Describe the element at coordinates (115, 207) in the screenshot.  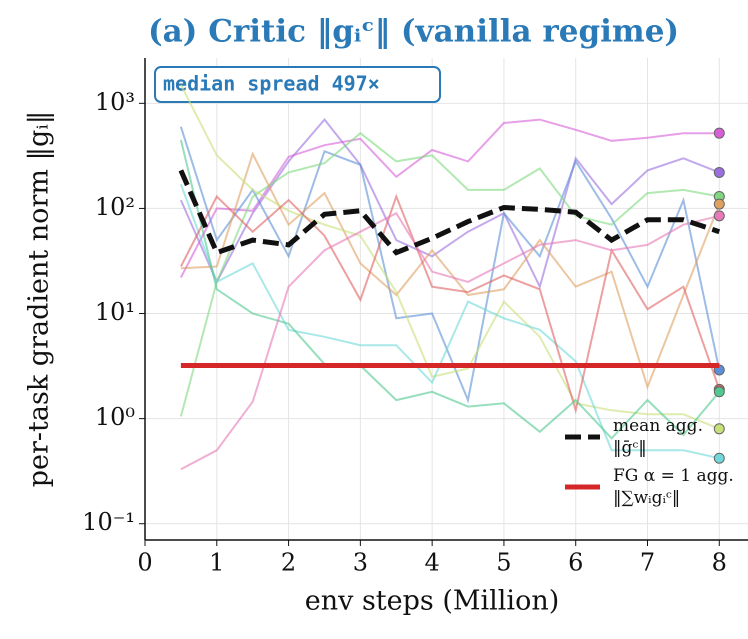
I see `y-tick-label: 10²` at that location.